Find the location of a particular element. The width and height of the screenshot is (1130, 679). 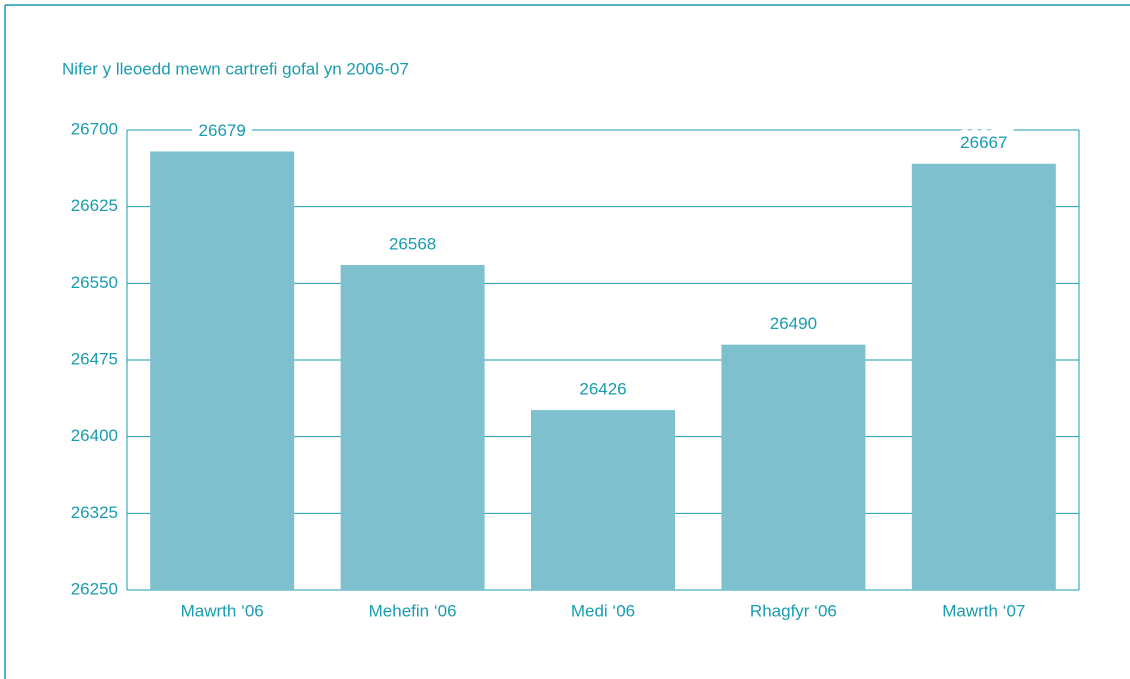

value-label: 26667 is located at coordinates (983, 142).